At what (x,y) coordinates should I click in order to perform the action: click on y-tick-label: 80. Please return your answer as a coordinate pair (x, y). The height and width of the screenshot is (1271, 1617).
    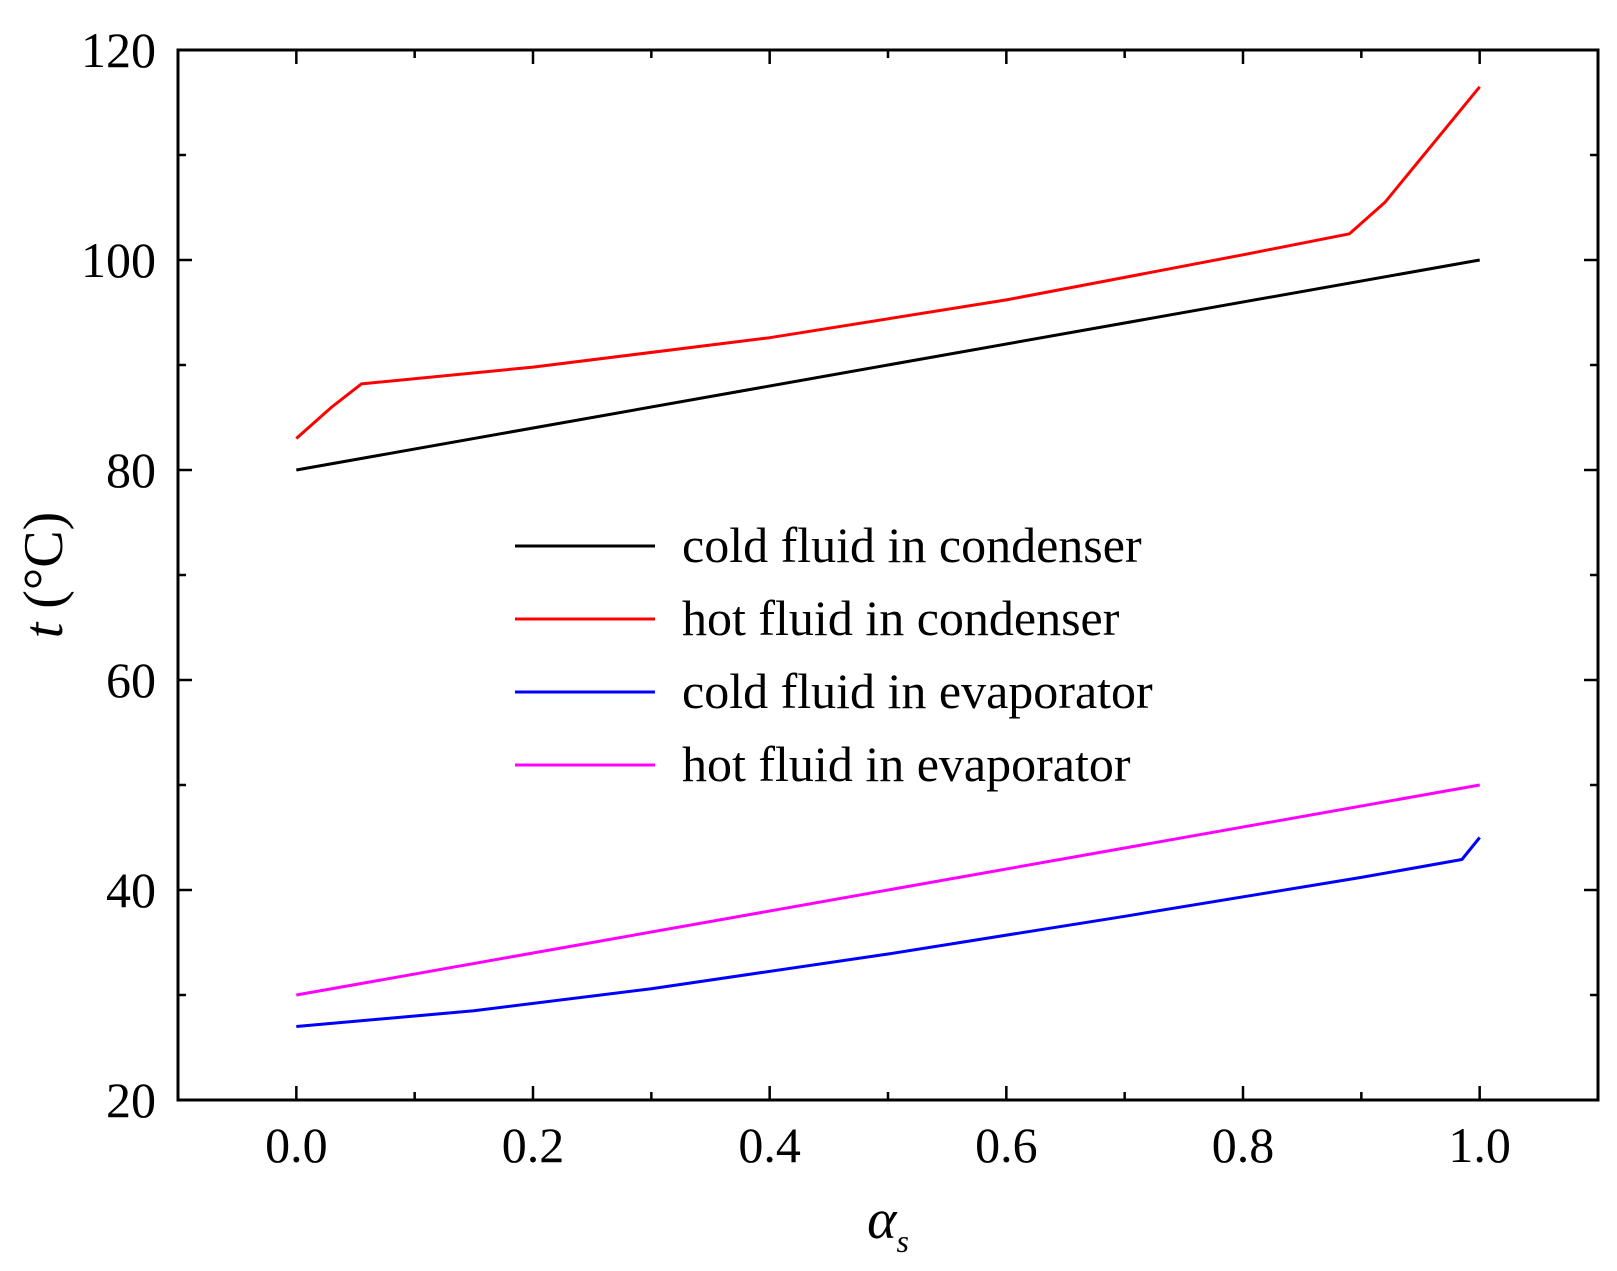
    Looking at the image, I should click on (131, 470).